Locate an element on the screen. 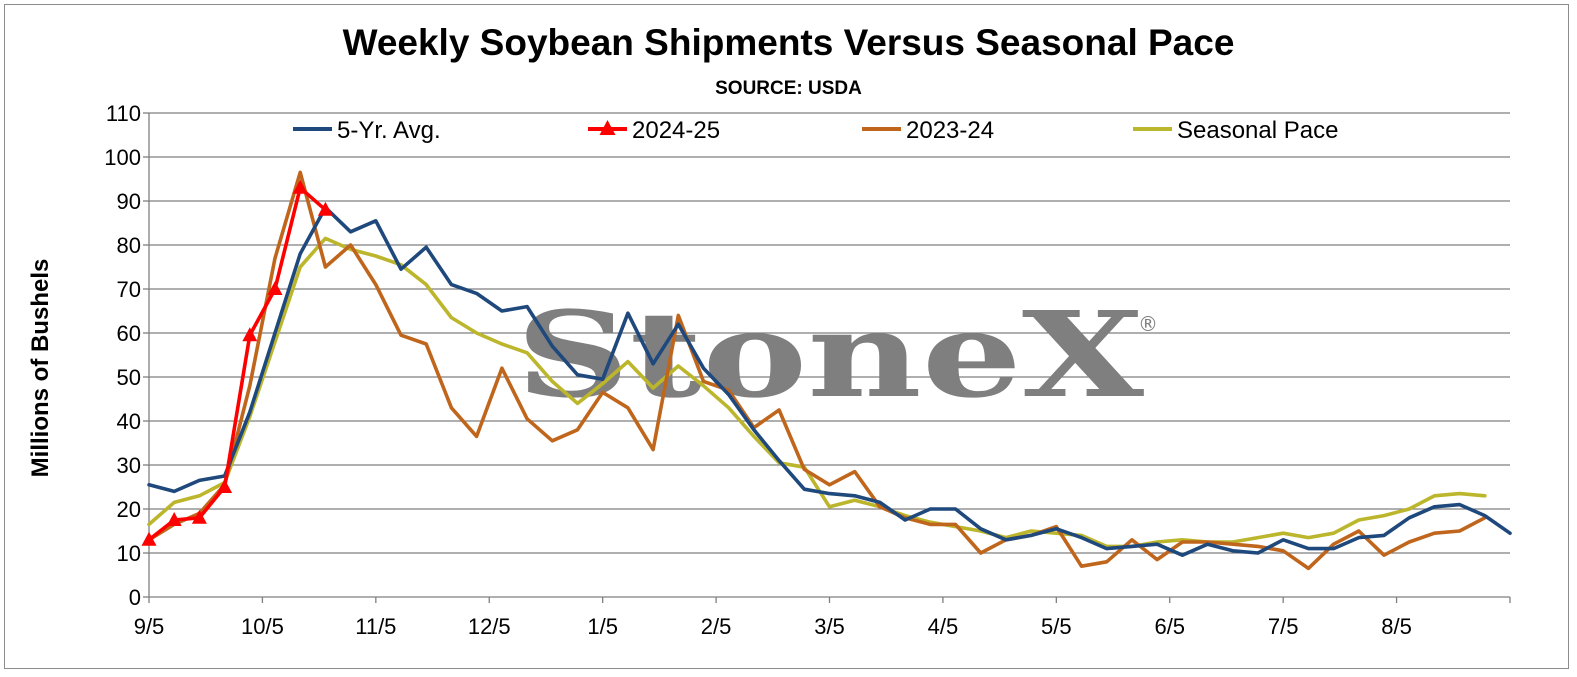 This screenshot has width=1577, height=677. y-tick-label: 80 is located at coordinates (129, 245).